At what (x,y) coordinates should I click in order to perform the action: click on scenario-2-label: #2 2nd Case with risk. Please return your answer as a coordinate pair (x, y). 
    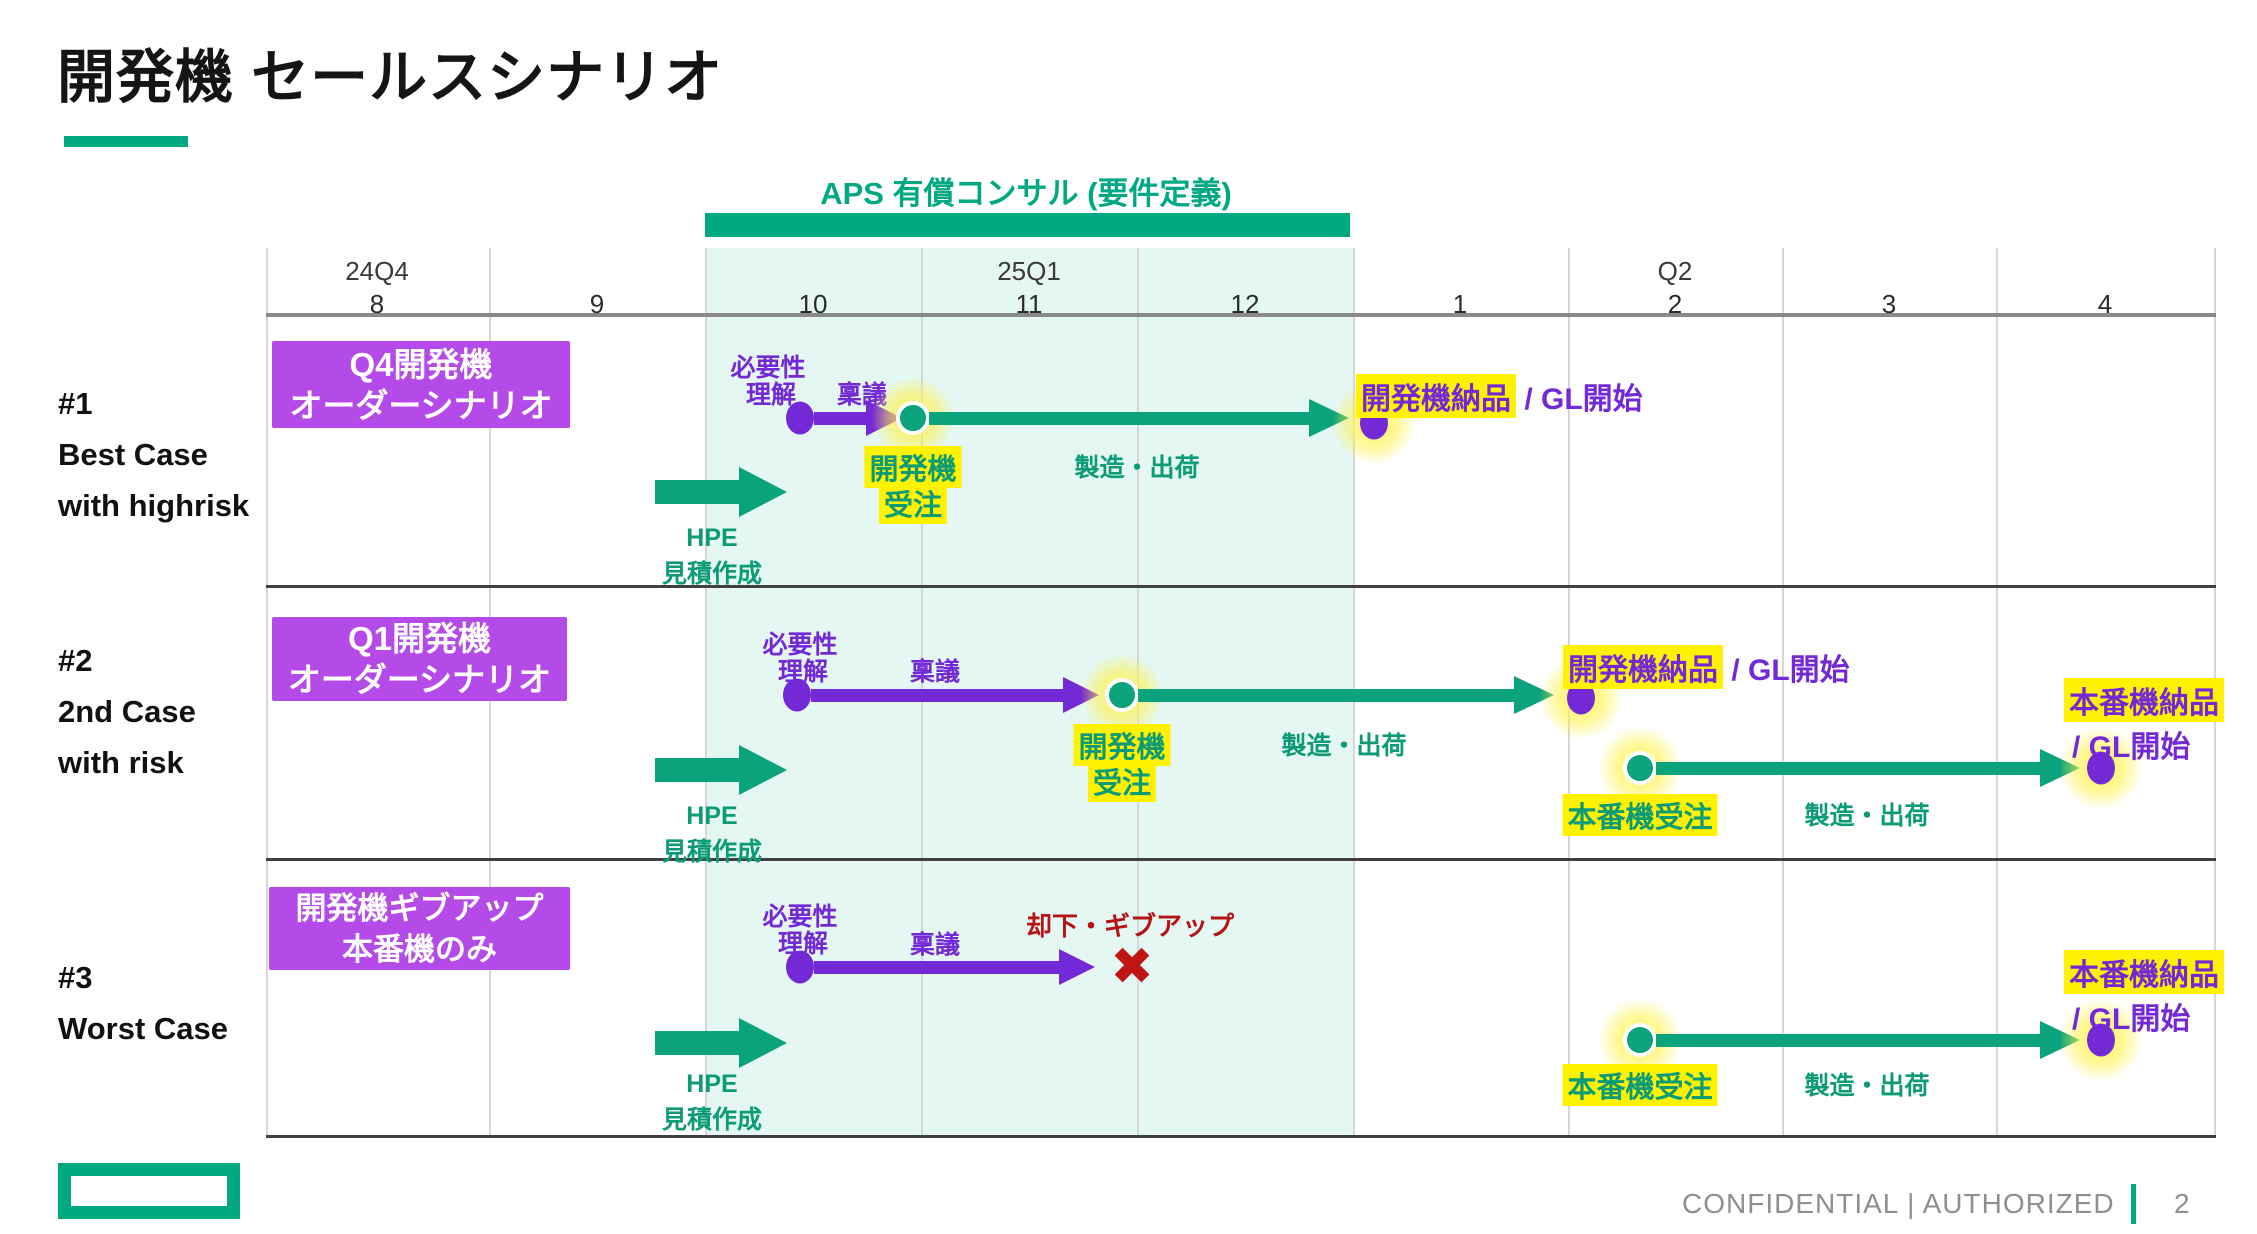
    Looking at the image, I should click on (127, 711).